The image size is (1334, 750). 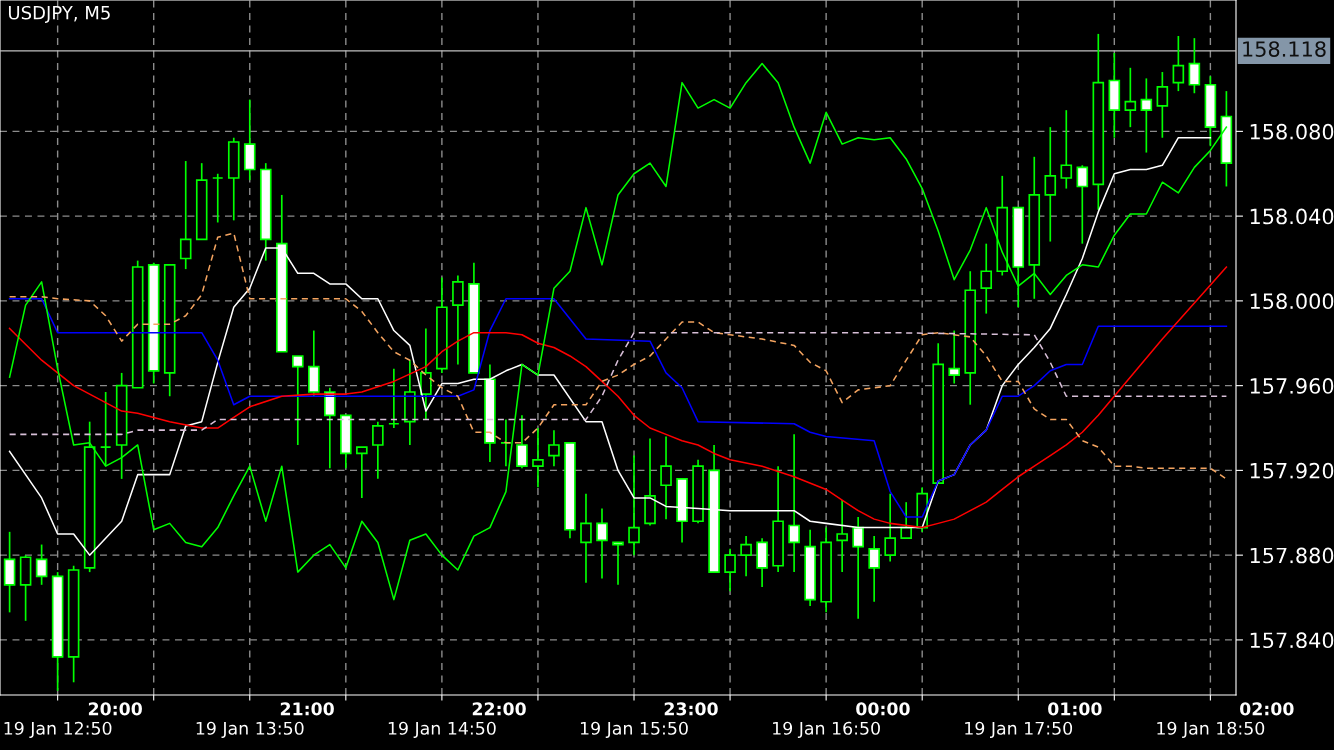 What do you see at coordinates (691, 709) in the screenshot?
I see `x2-tick-label: 23:00` at bounding box center [691, 709].